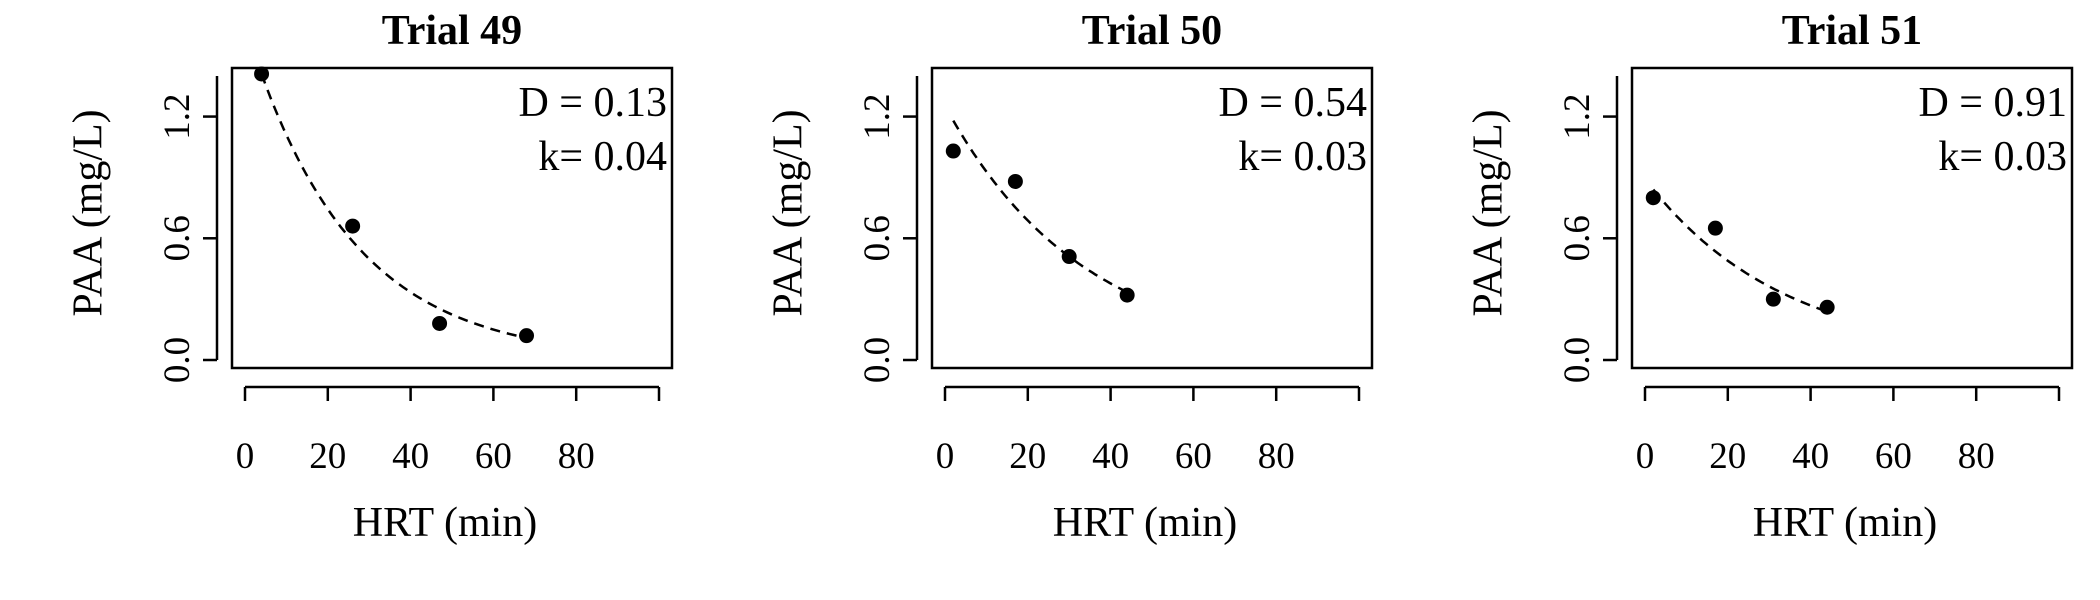 This screenshot has width=2100, height=600. Describe the element at coordinates (1852, 31) in the screenshot. I see `chart-title: Trial 51` at that location.